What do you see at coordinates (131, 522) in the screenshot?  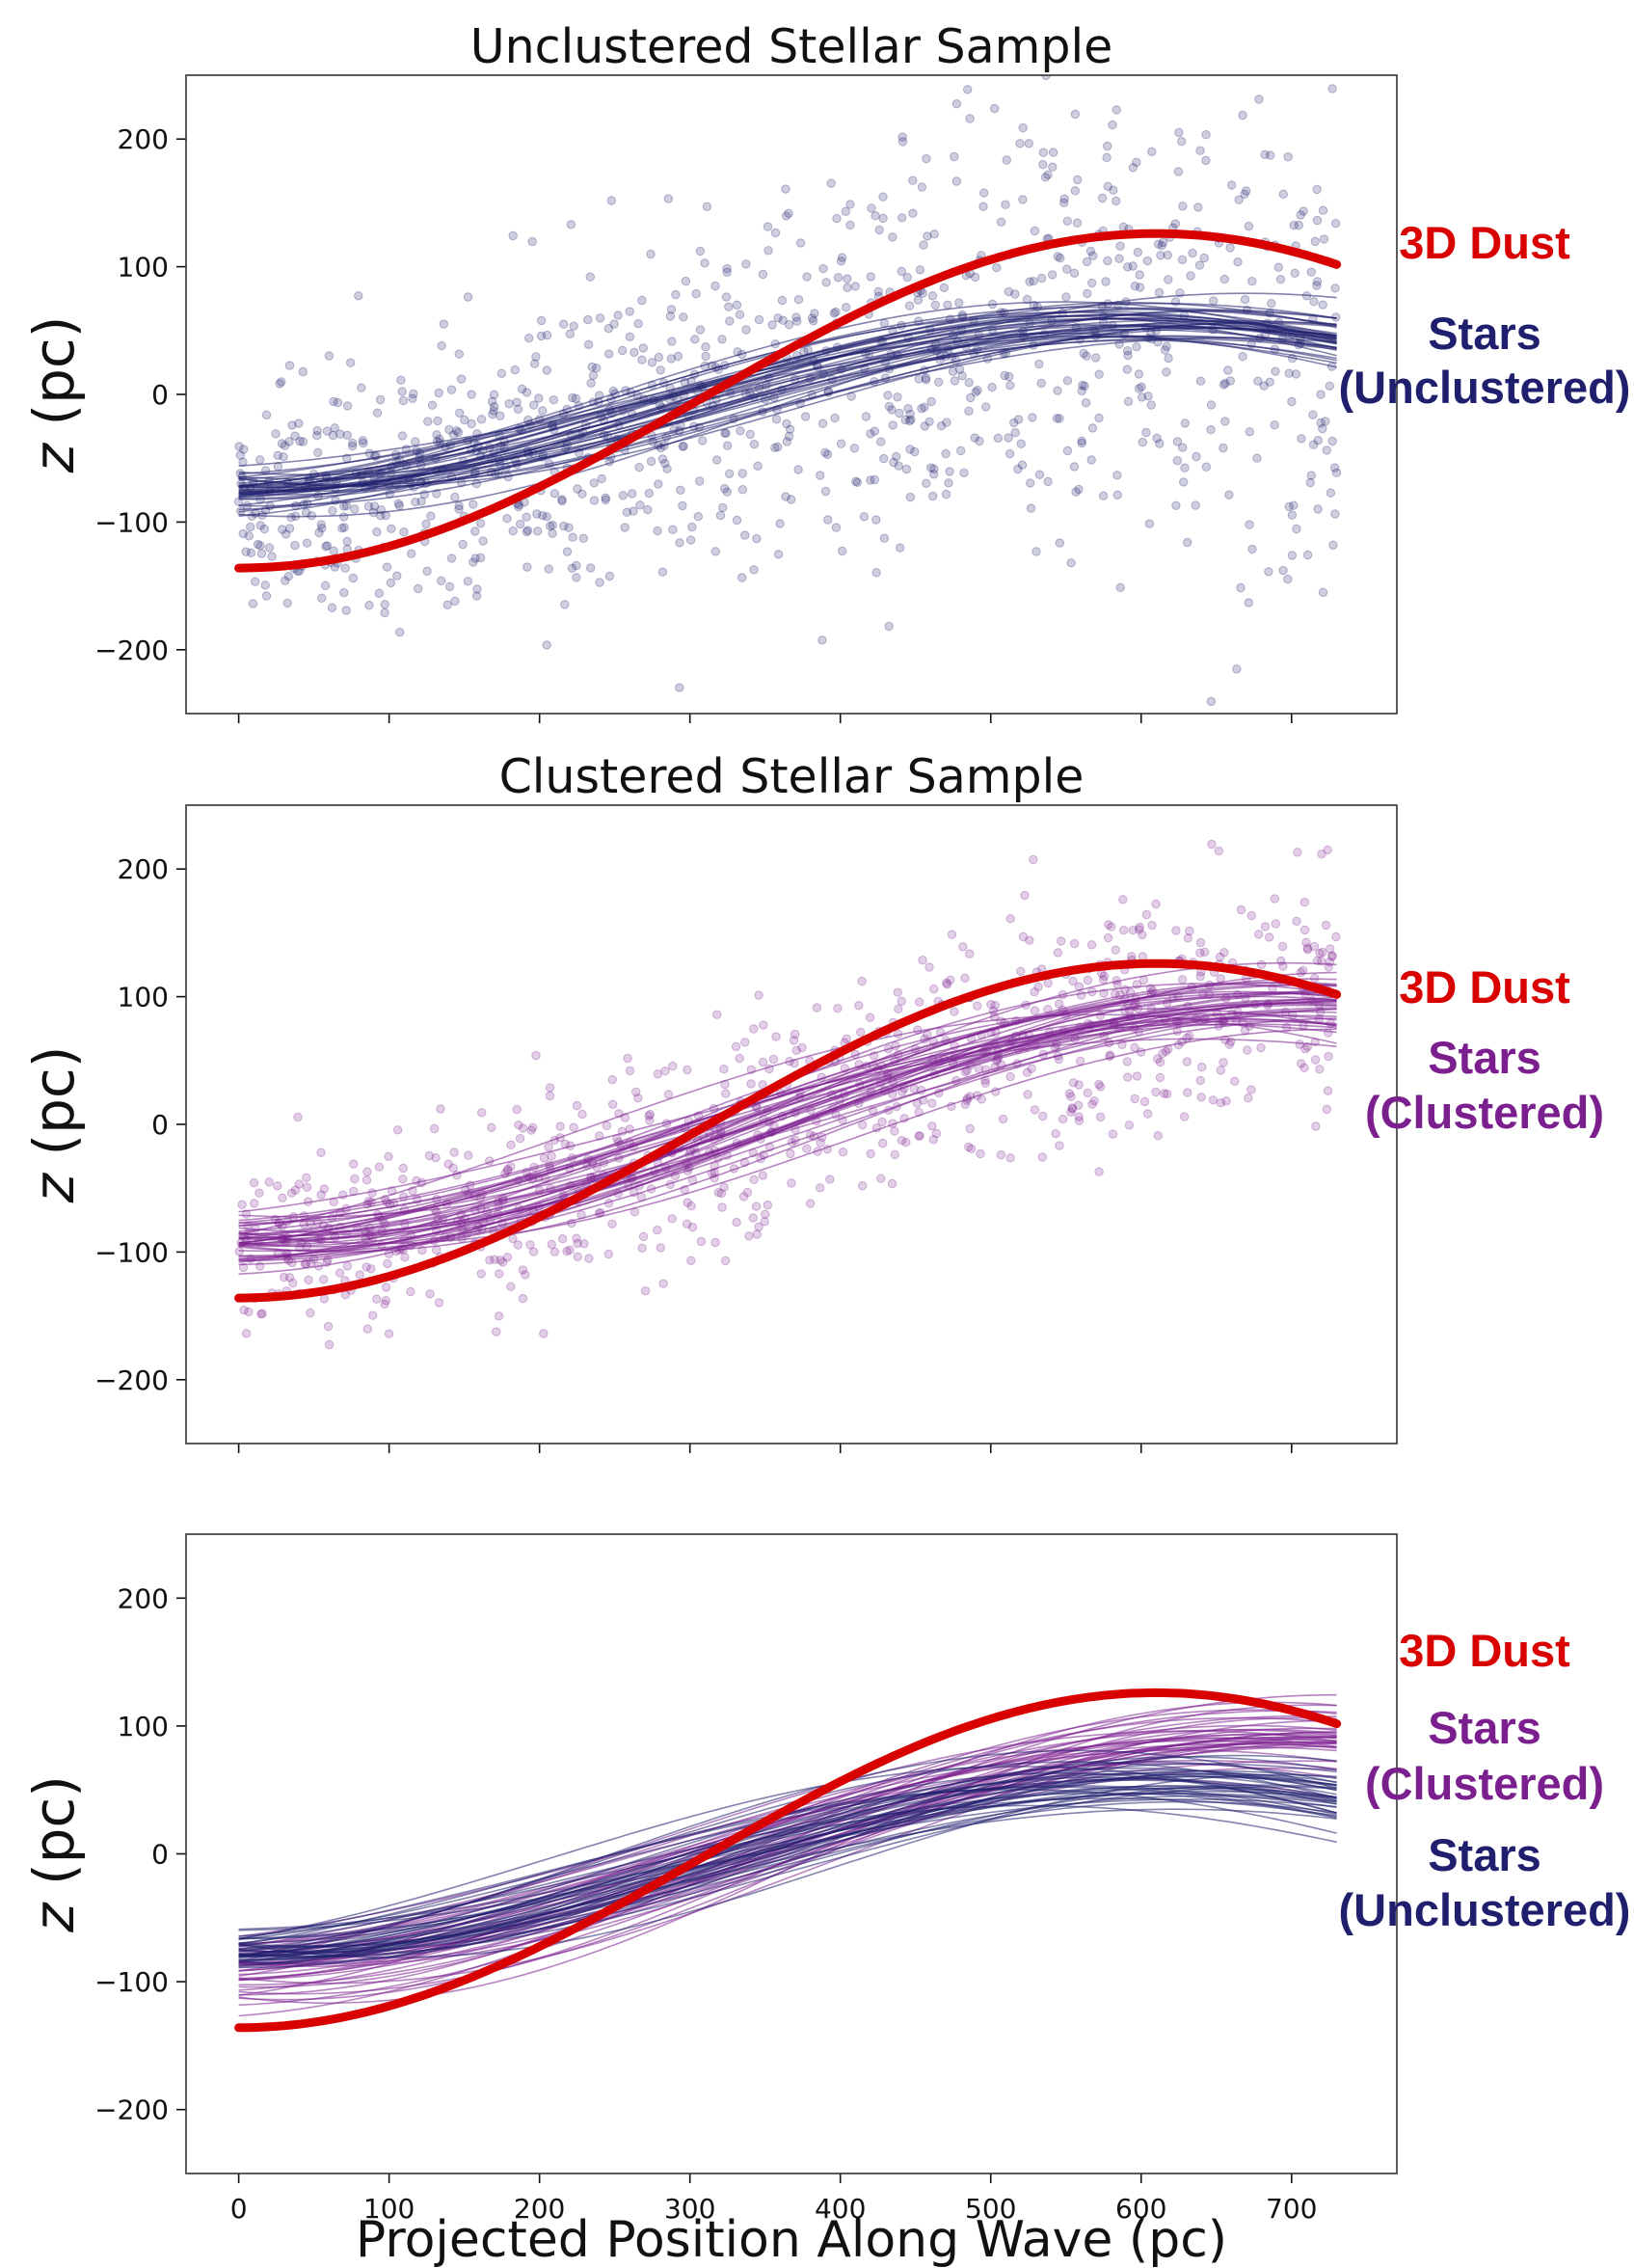 I see `y-tick-label: −100` at bounding box center [131, 522].